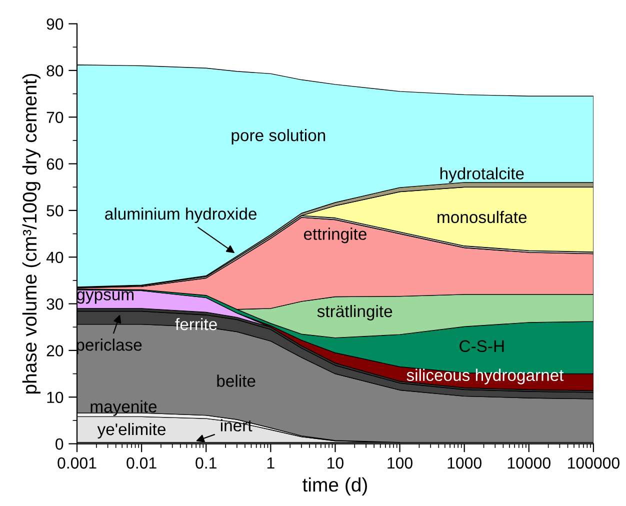 Image resolution: width=626 pixels, height=506 pixels. What do you see at coordinates (123, 408) in the screenshot?
I see `annotation: mayenite` at bounding box center [123, 408].